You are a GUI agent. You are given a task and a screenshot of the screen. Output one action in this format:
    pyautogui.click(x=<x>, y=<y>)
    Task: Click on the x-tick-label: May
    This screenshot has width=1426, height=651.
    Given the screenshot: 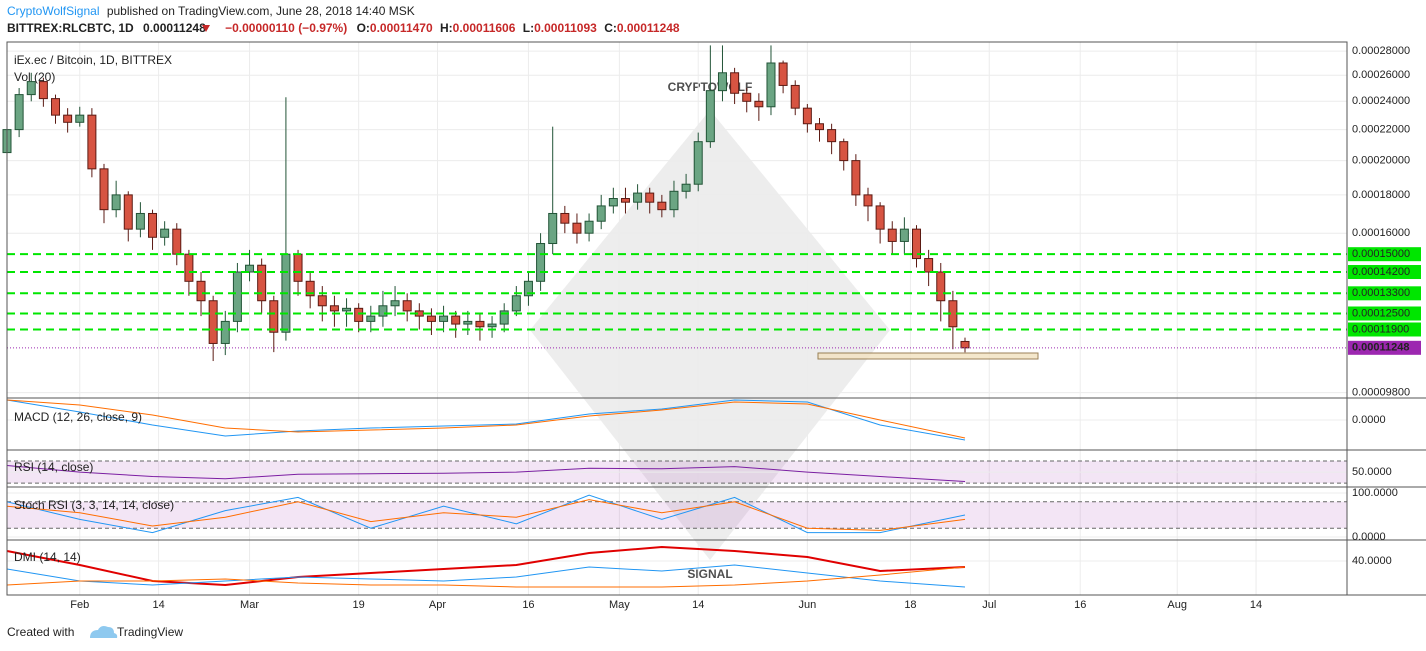 What is the action you would take?
    pyautogui.click(x=619, y=605)
    